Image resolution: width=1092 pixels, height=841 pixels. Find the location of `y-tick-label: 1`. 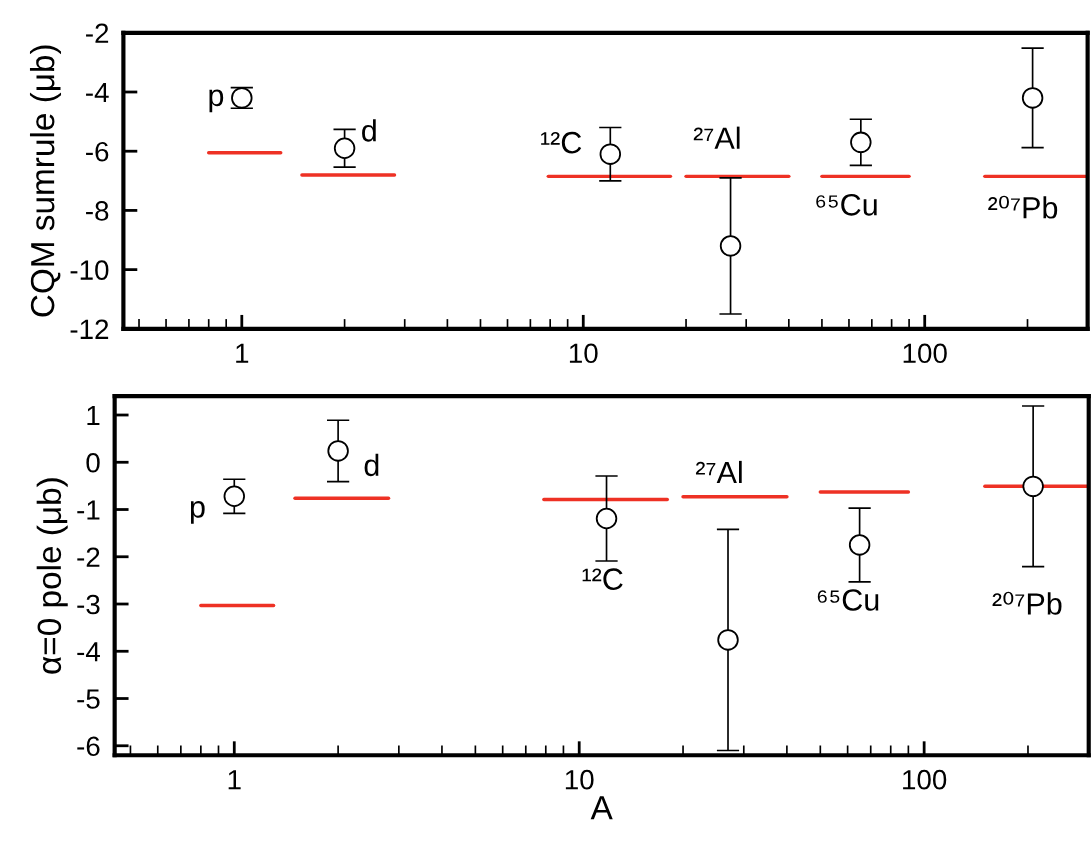

y-tick-label: 1 is located at coordinates (93, 415).